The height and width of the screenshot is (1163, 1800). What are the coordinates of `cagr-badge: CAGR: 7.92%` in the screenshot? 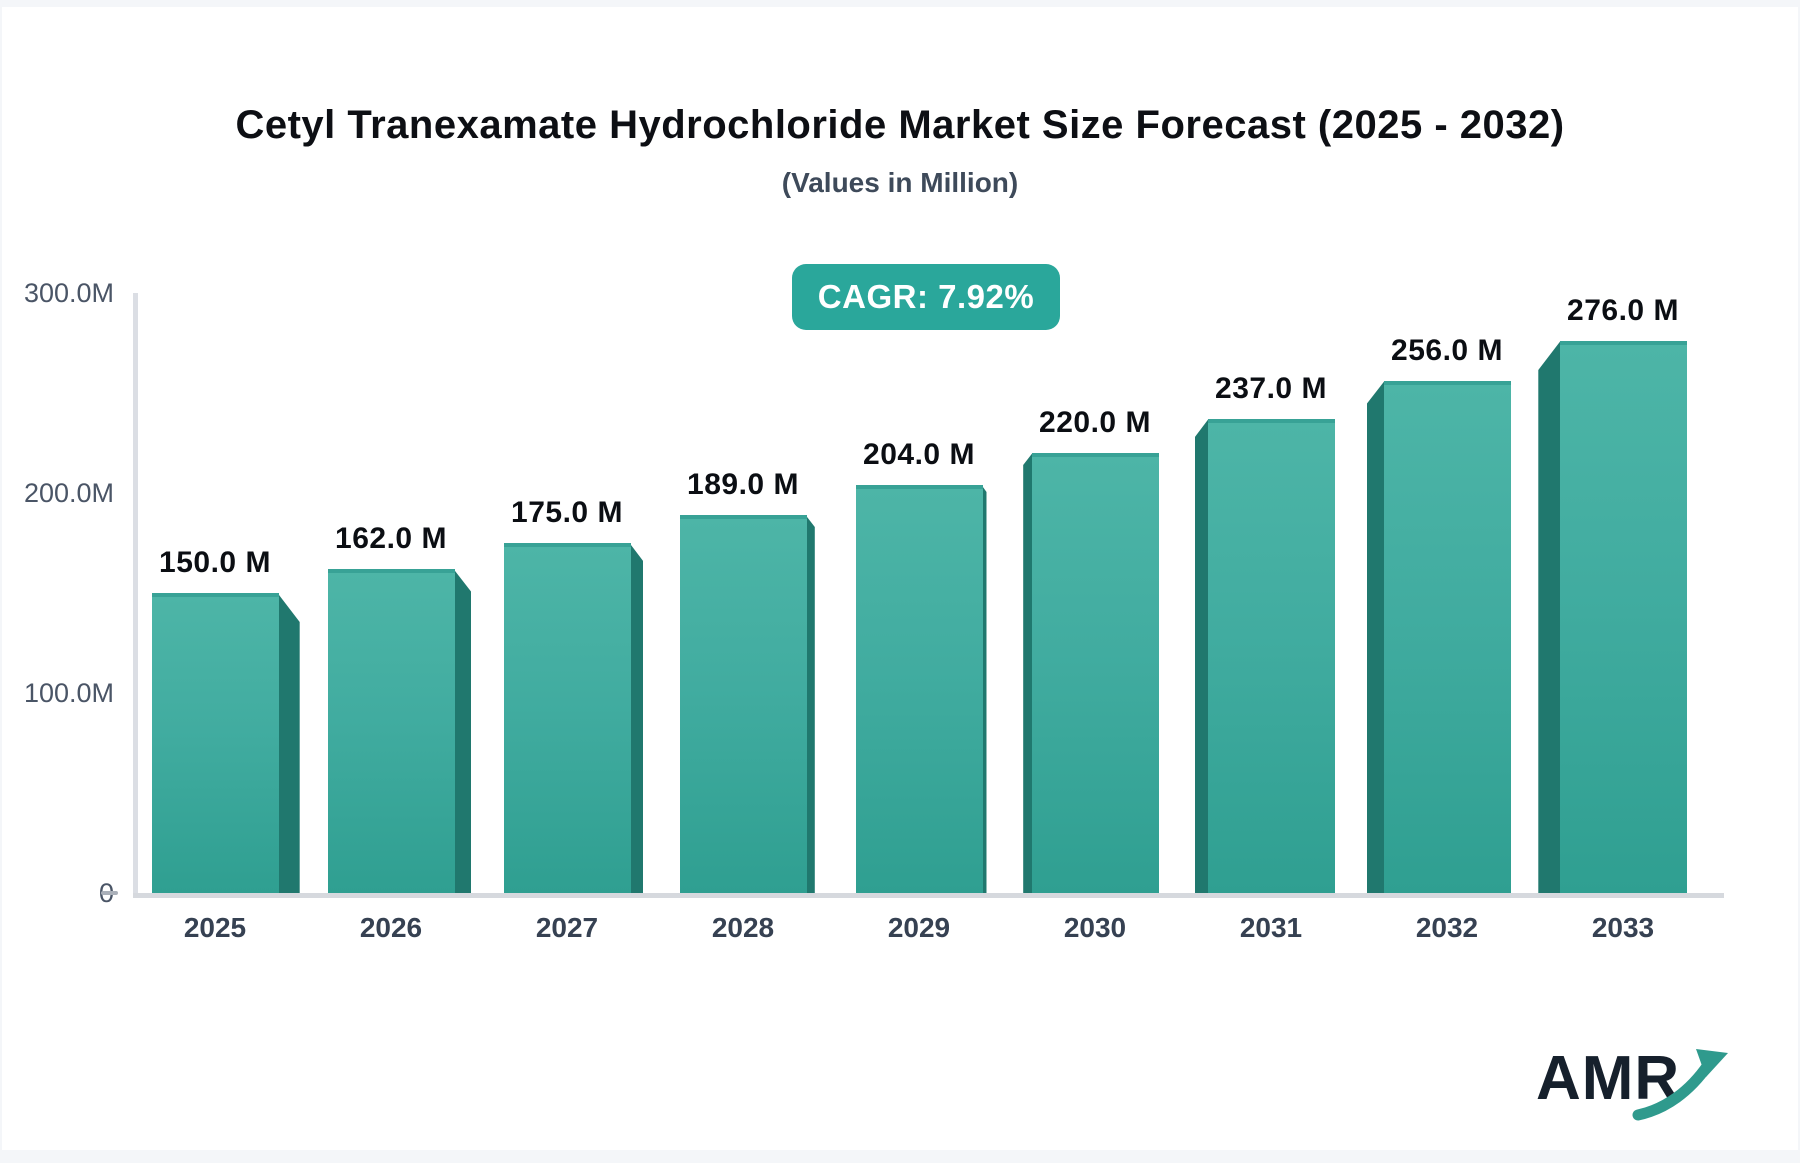 It's located at (926, 297).